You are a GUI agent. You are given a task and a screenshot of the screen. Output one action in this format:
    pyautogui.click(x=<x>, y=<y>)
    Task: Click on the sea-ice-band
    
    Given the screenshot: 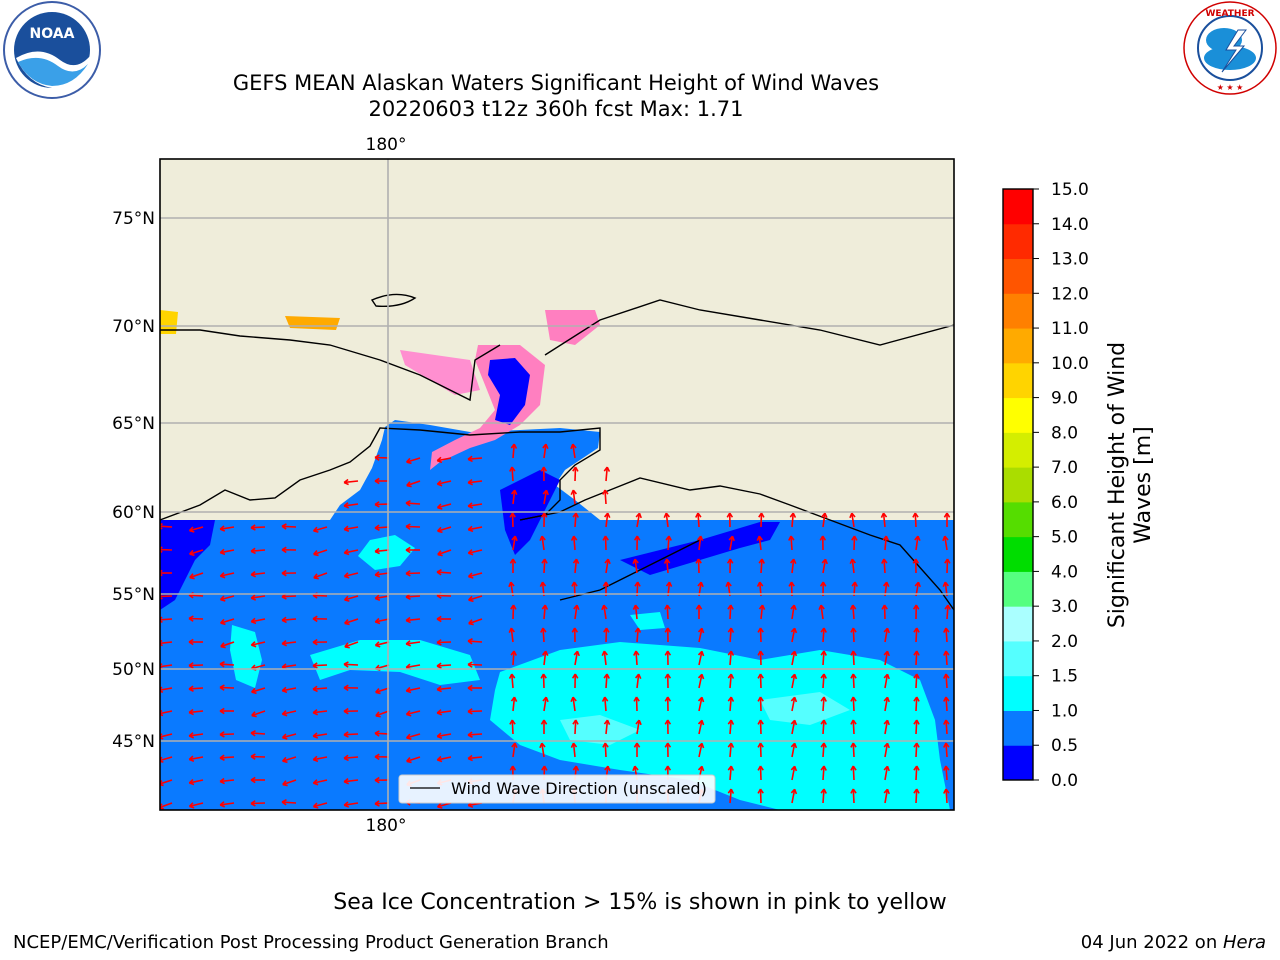 What is the action you would take?
    pyautogui.click(x=509, y=391)
    